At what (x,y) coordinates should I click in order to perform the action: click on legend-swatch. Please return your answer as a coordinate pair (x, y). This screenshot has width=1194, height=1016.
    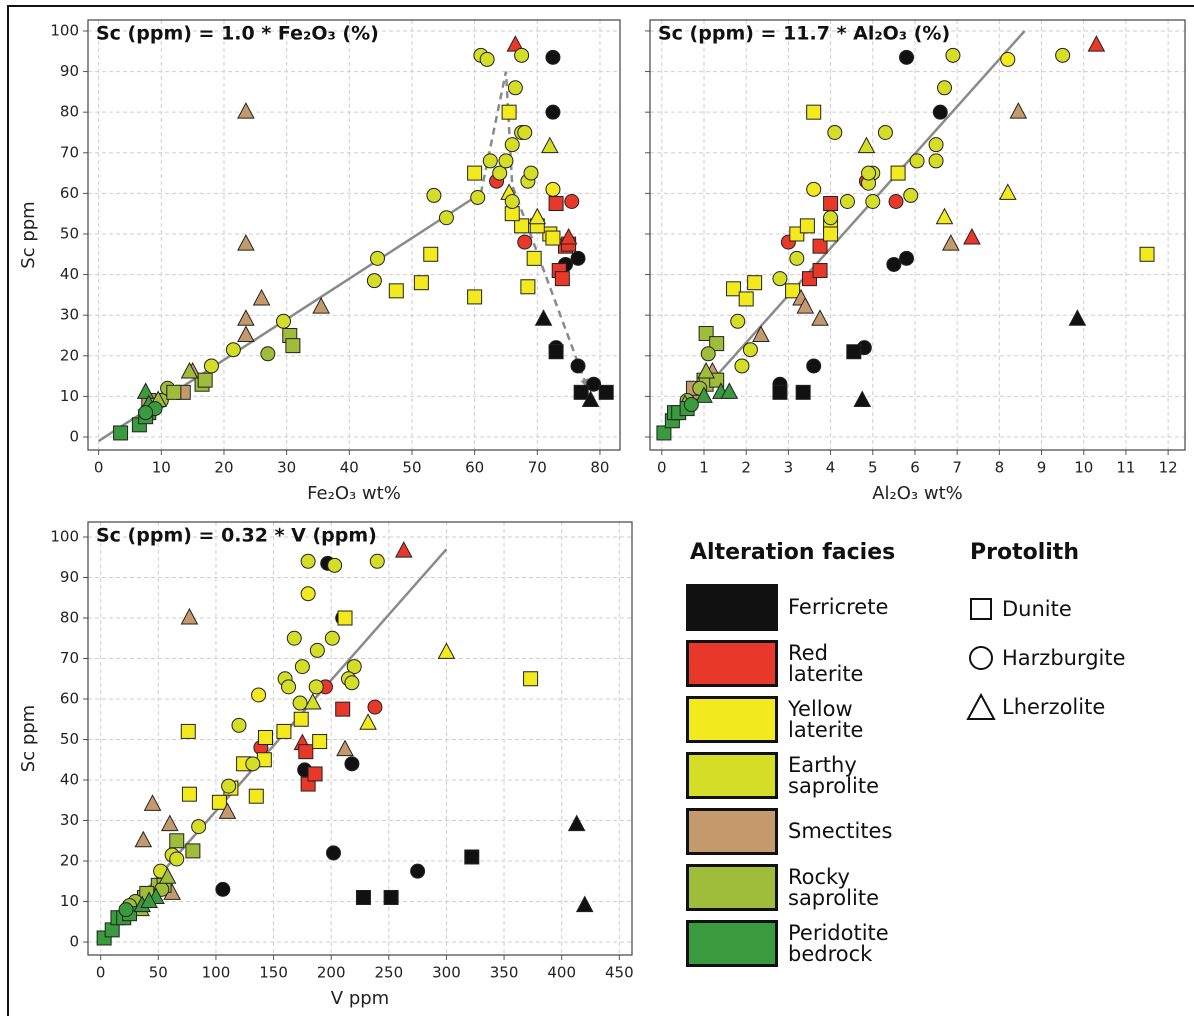
    Looking at the image, I should click on (732, 719).